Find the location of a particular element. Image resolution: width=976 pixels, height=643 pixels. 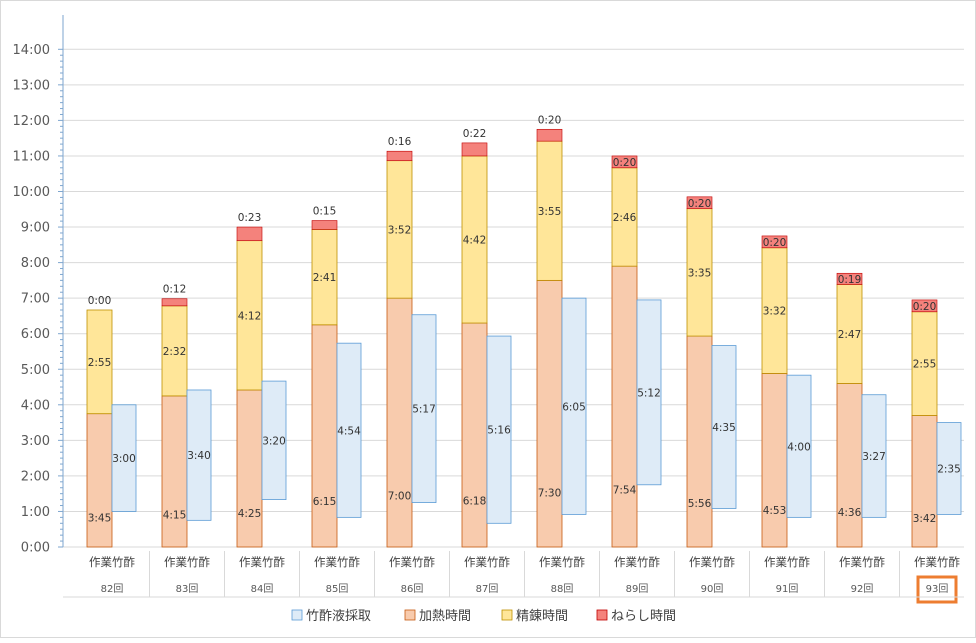

data-label-saisyu: 3:27 is located at coordinates (874, 457).